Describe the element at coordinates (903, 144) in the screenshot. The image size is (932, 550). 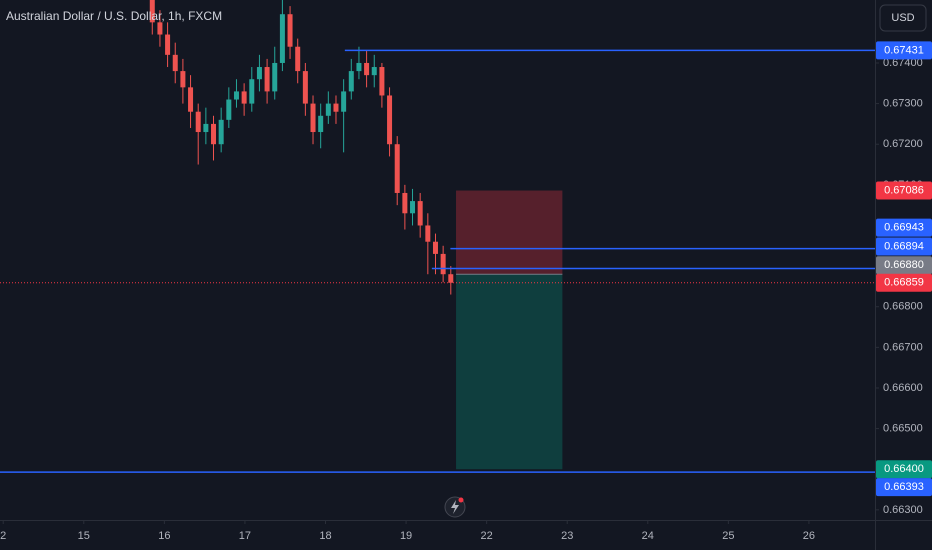
I see `y-tick-label: 0.67200` at that location.